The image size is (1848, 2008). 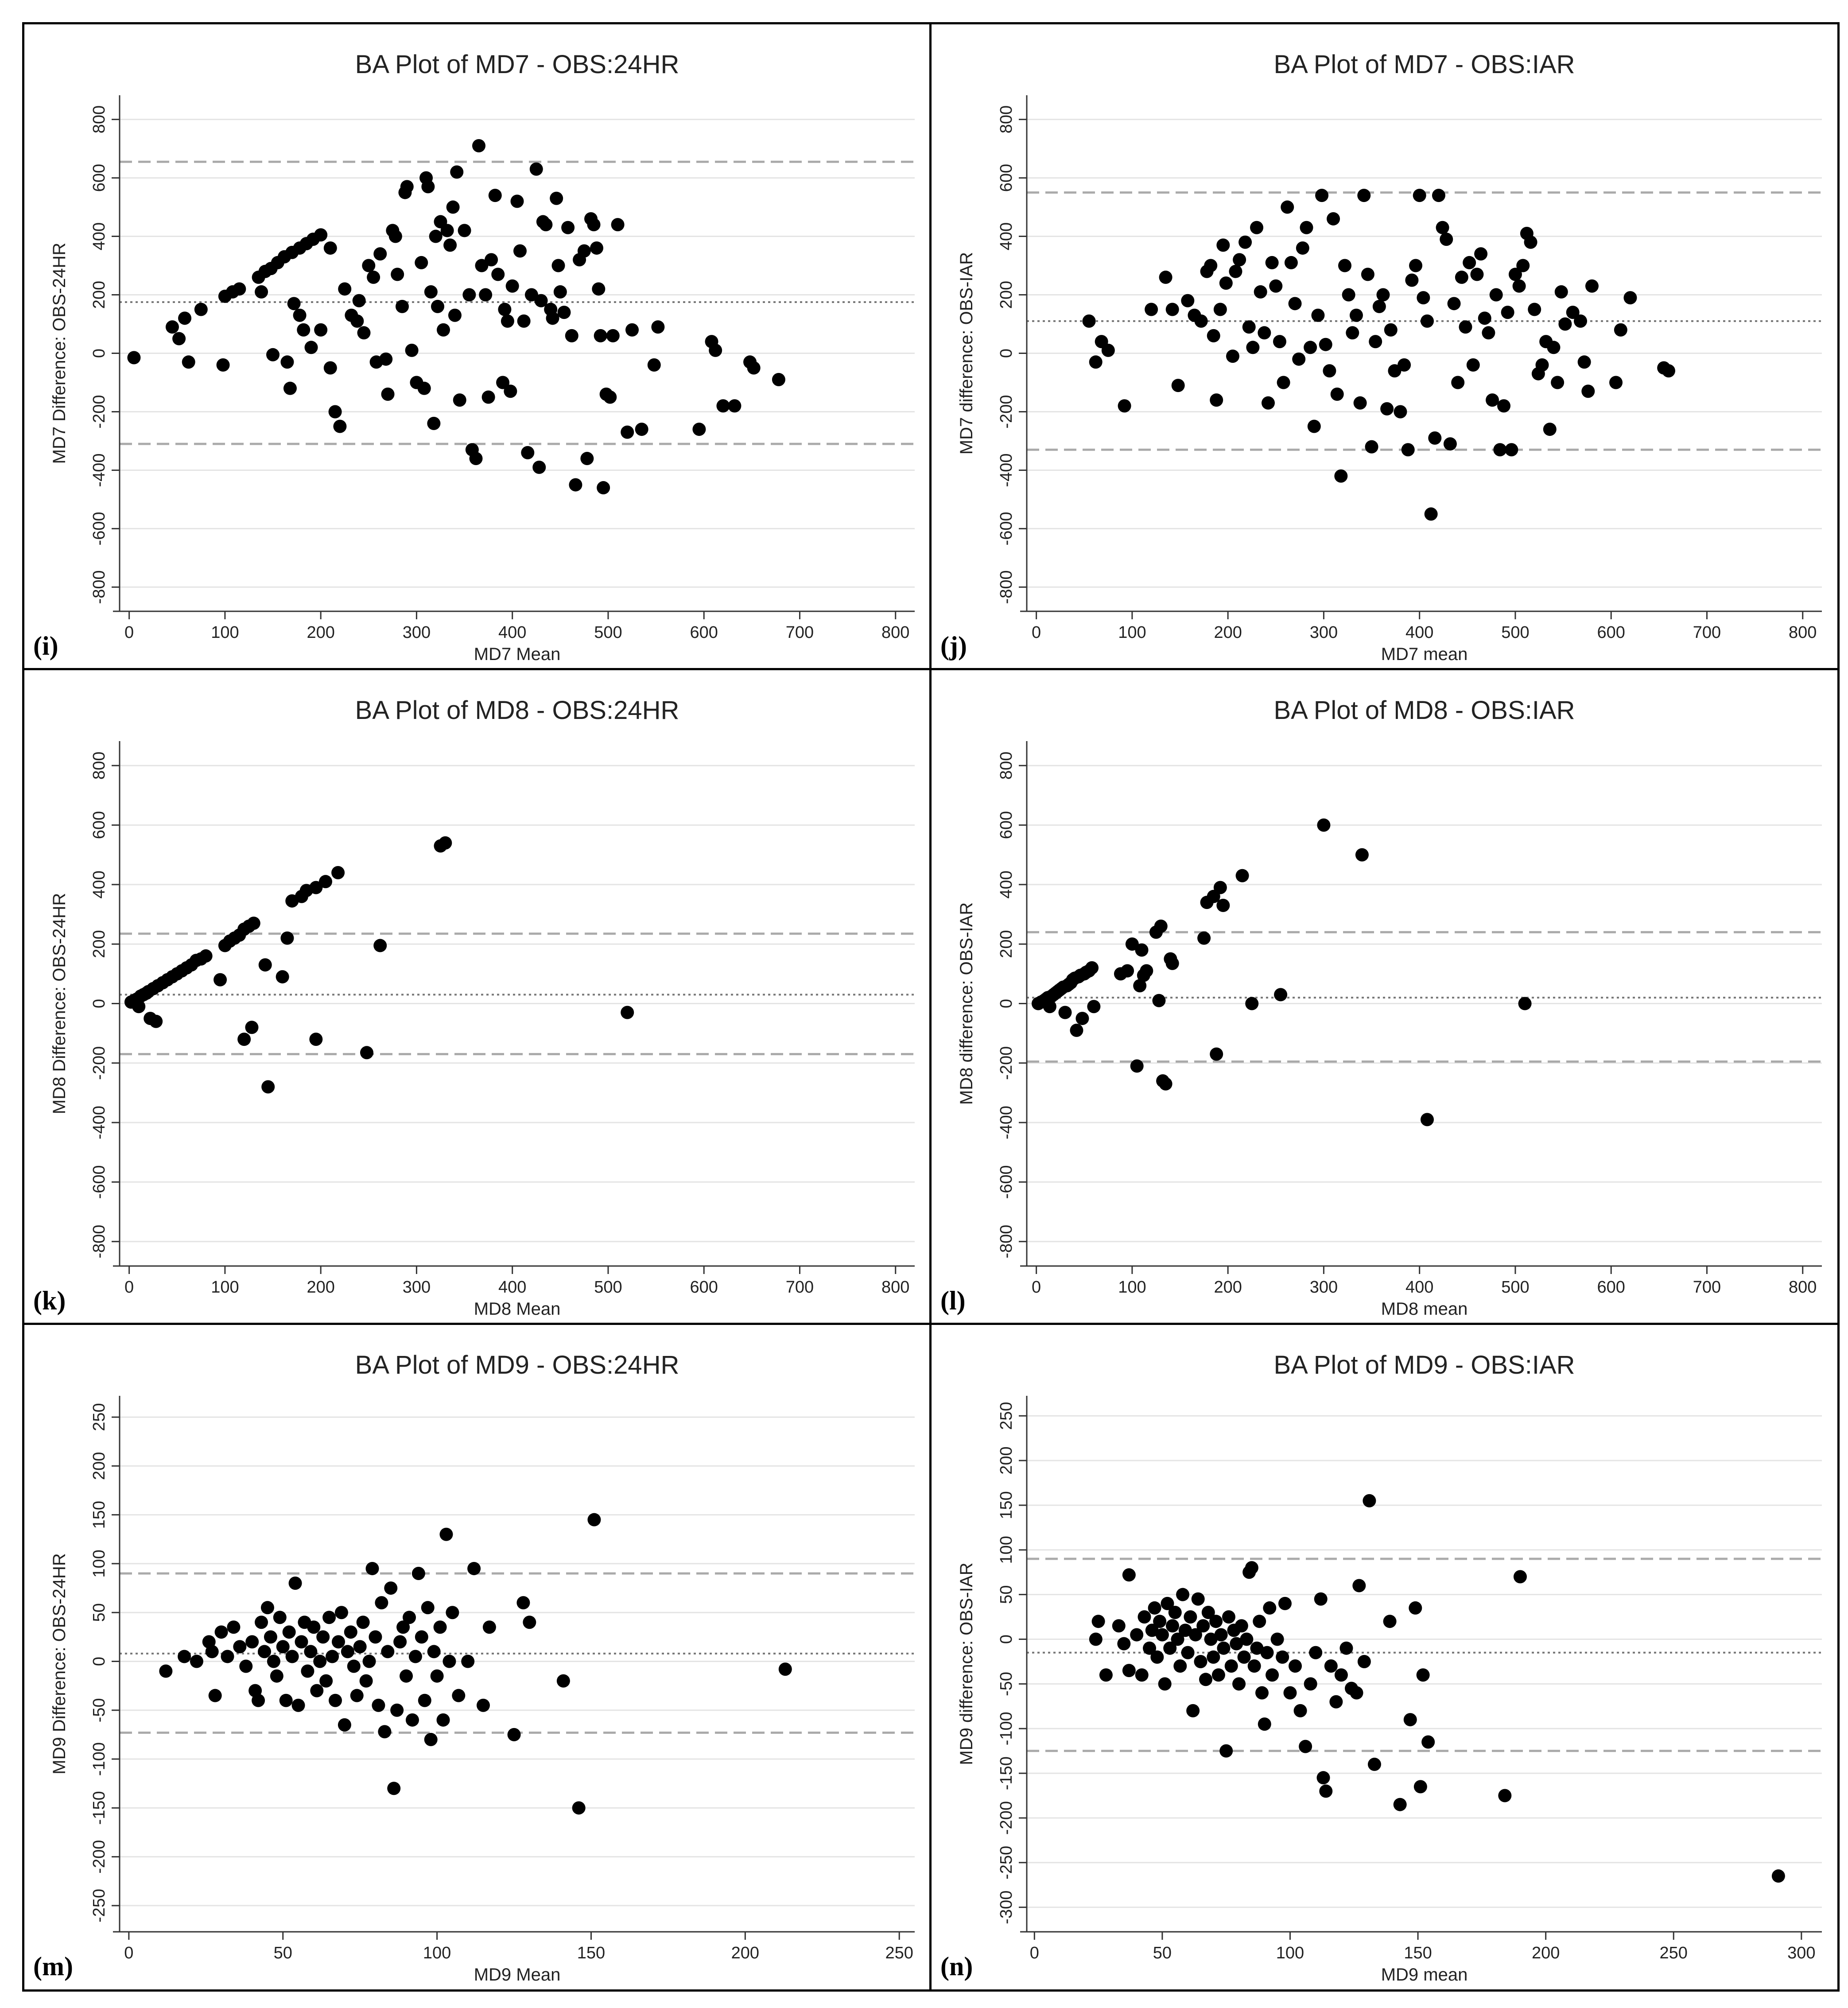 What do you see at coordinates (100, 1808) in the screenshot?
I see `chart-4-ytick-label-2: -150` at bounding box center [100, 1808].